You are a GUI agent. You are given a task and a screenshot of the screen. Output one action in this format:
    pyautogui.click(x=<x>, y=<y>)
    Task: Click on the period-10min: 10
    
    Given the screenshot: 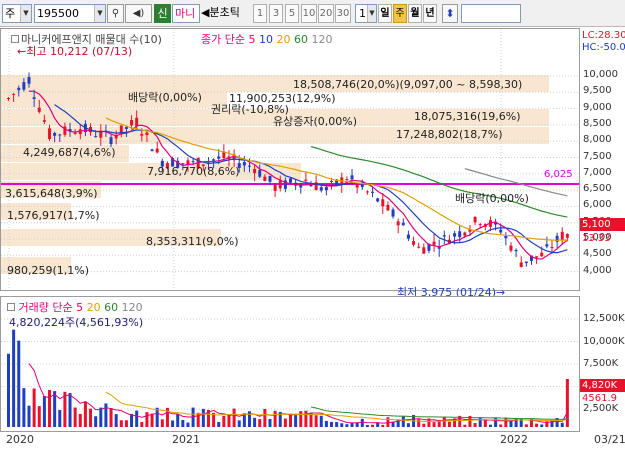 What is the action you would take?
    pyautogui.click(x=309, y=13)
    